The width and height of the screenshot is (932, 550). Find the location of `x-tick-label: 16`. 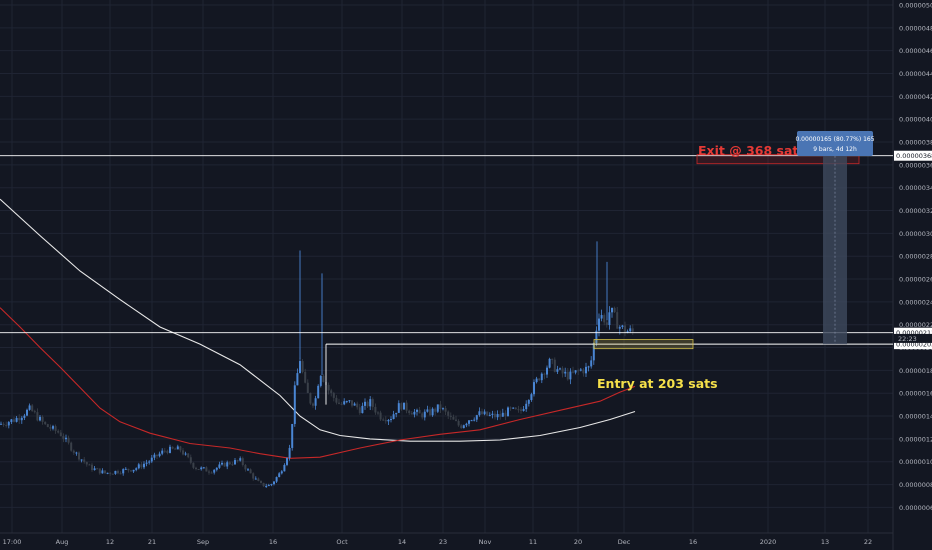

x-tick-label: 16 is located at coordinates (273, 542).